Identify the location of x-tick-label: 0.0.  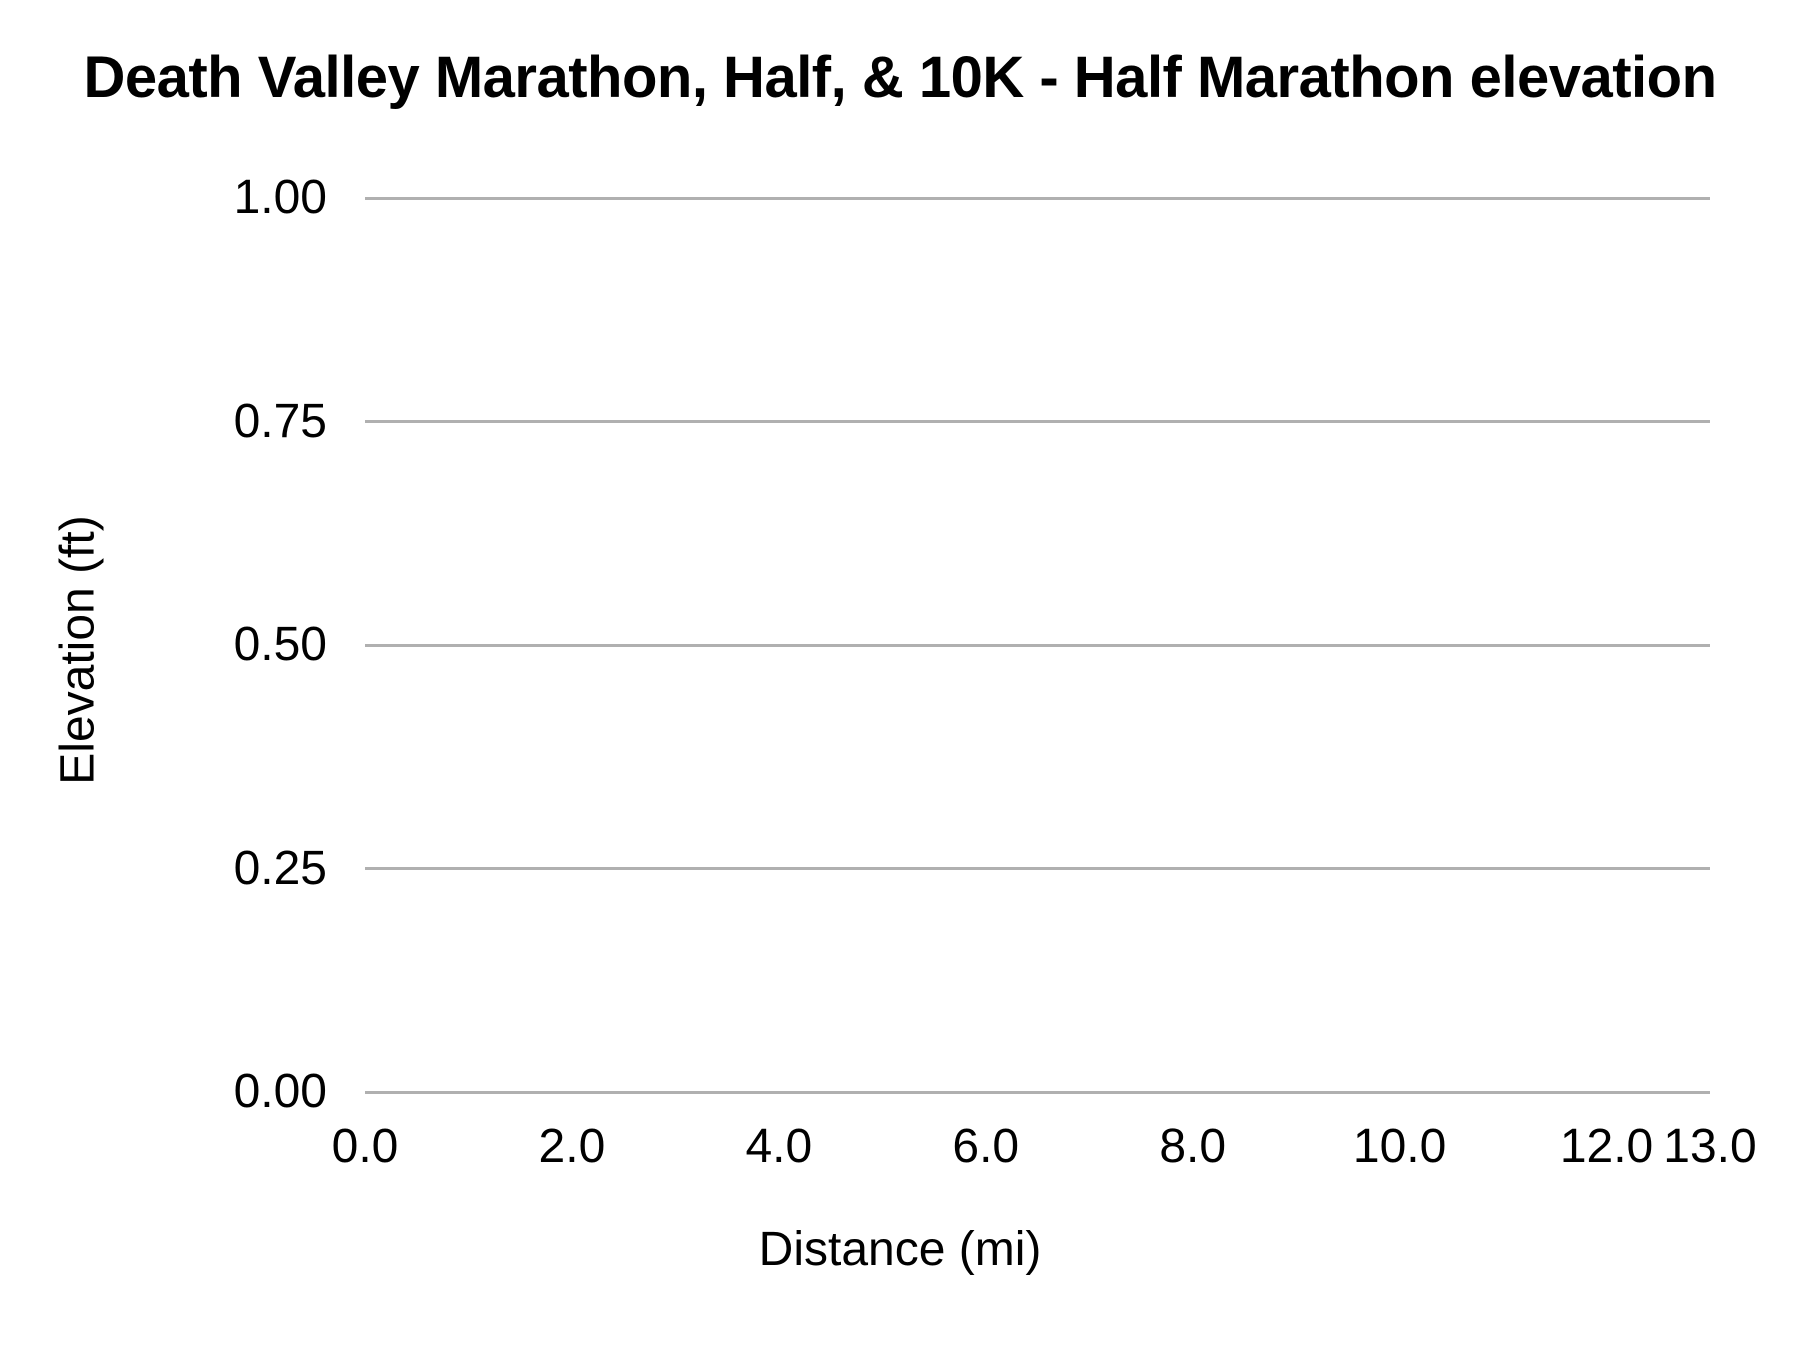
(365, 1146).